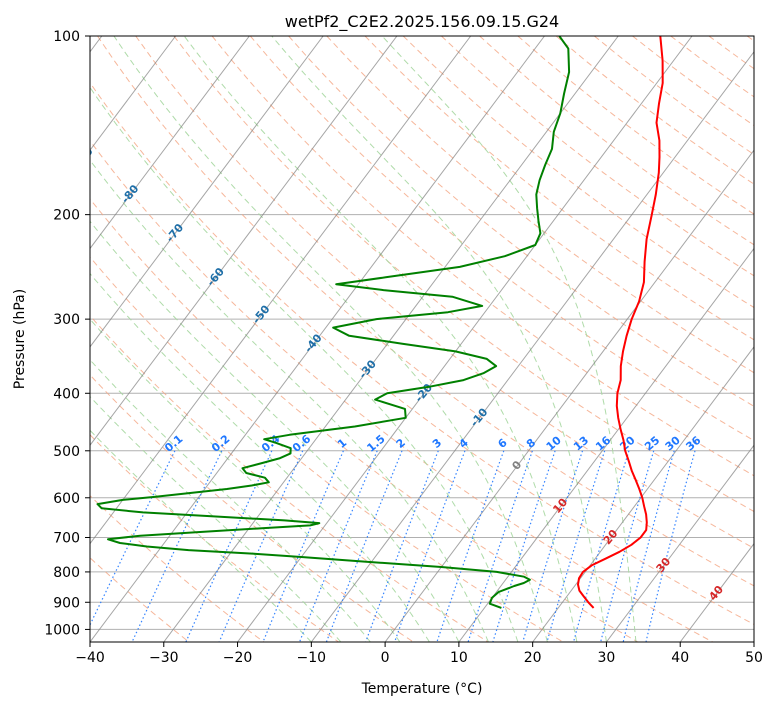 The height and width of the screenshot is (708, 775). What do you see at coordinates (422, 689) in the screenshot?
I see `x-axis-title: Temperature (°C)` at bounding box center [422, 689].